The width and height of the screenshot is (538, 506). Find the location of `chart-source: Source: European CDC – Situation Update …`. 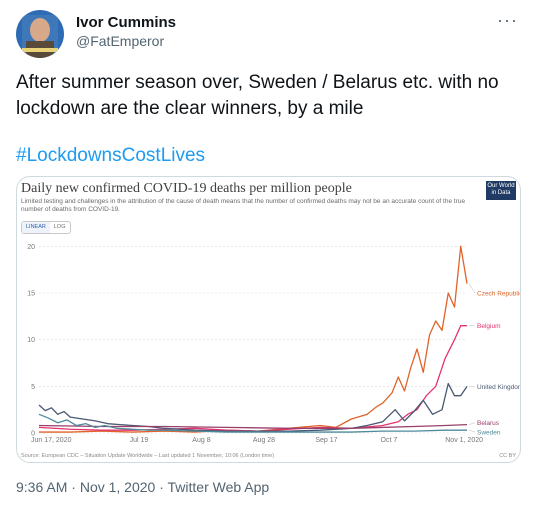

chart-source: Source: European CDC – Situation Update … is located at coordinates (148, 456).